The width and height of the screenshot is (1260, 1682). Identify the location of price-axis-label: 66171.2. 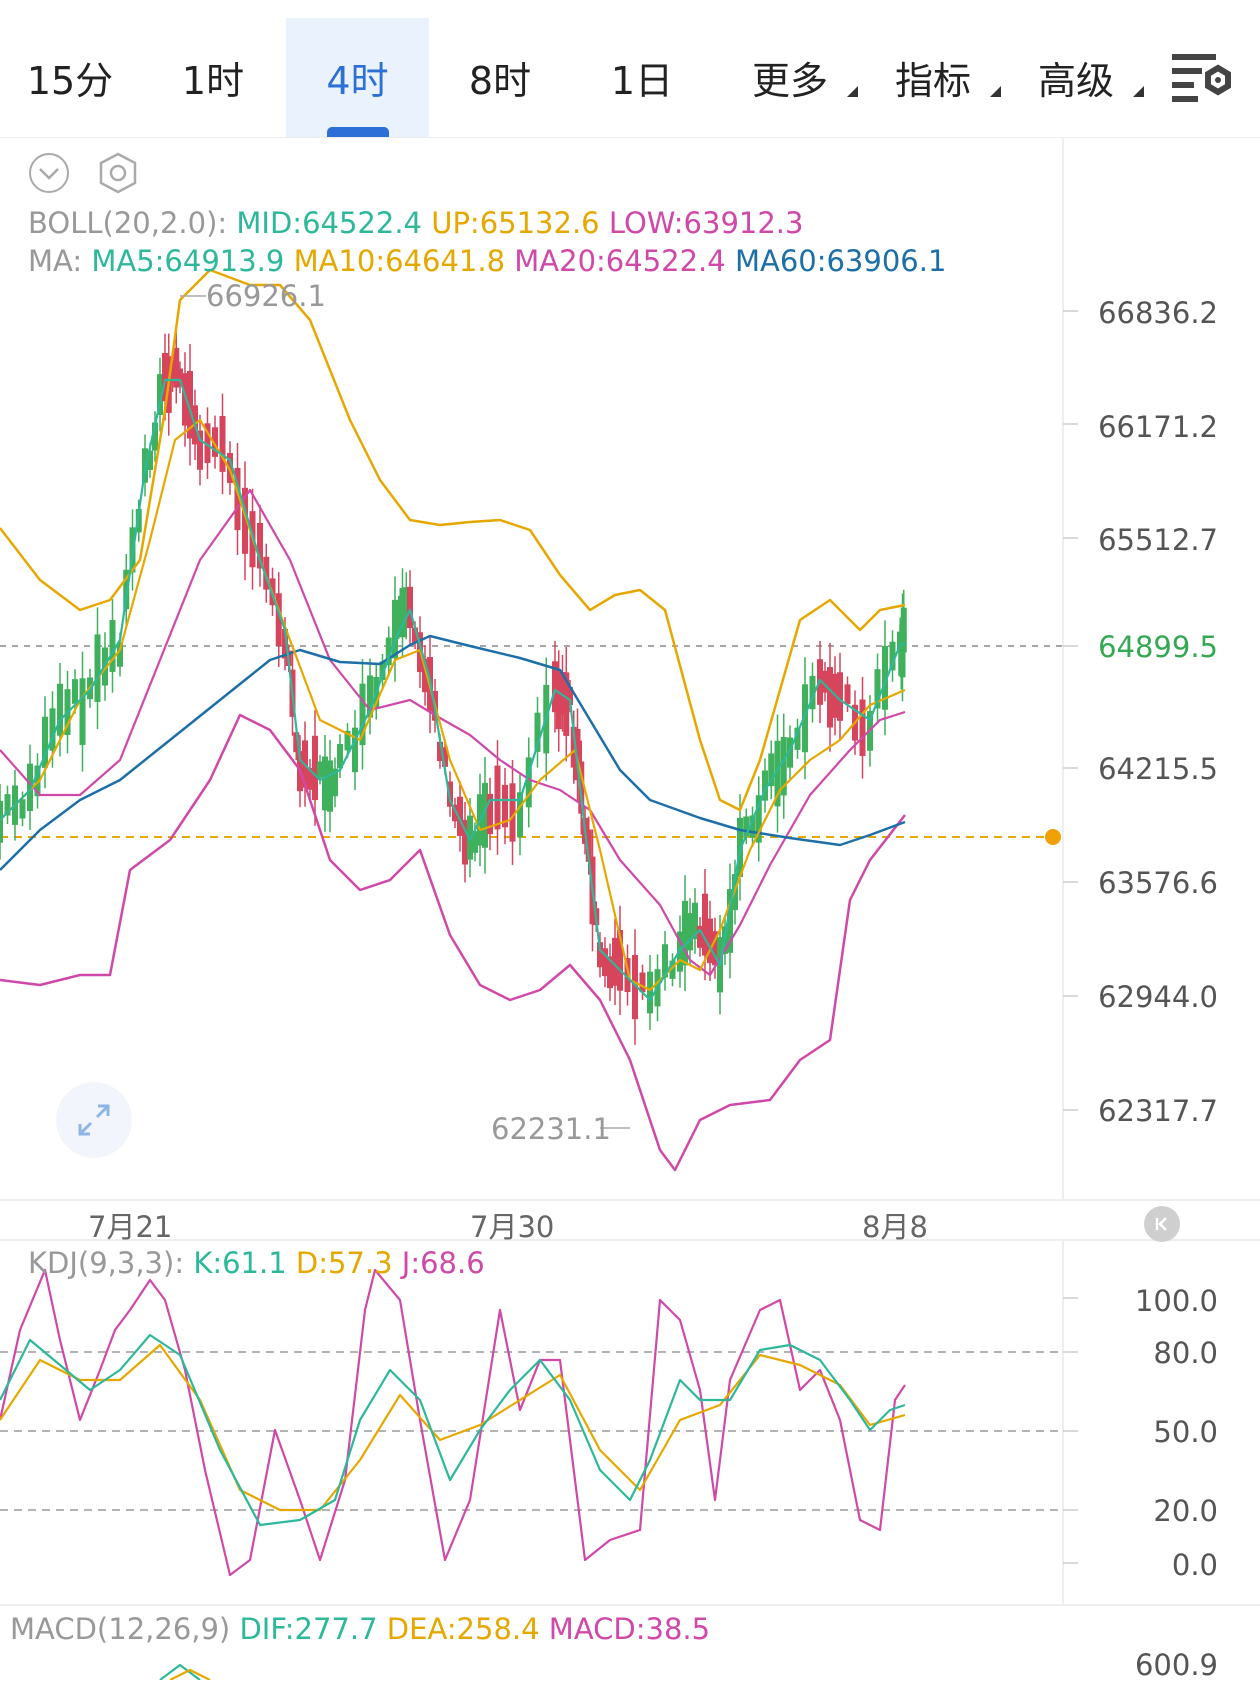
(1158, 427).